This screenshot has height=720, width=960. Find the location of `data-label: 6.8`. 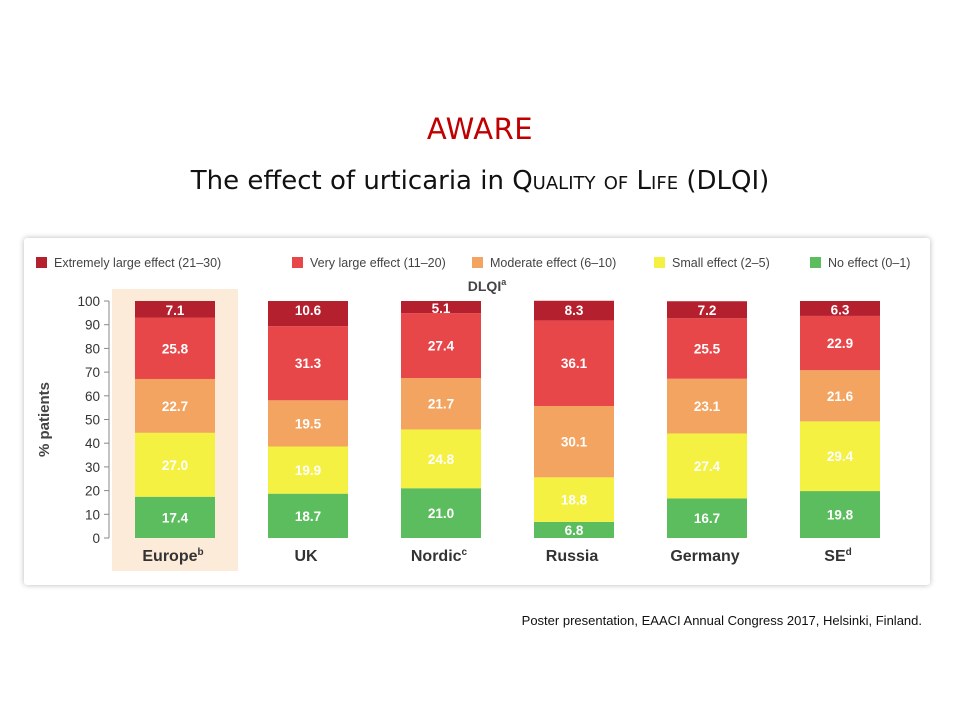

data-label: 6.8 is located at coordinates (574, 530).